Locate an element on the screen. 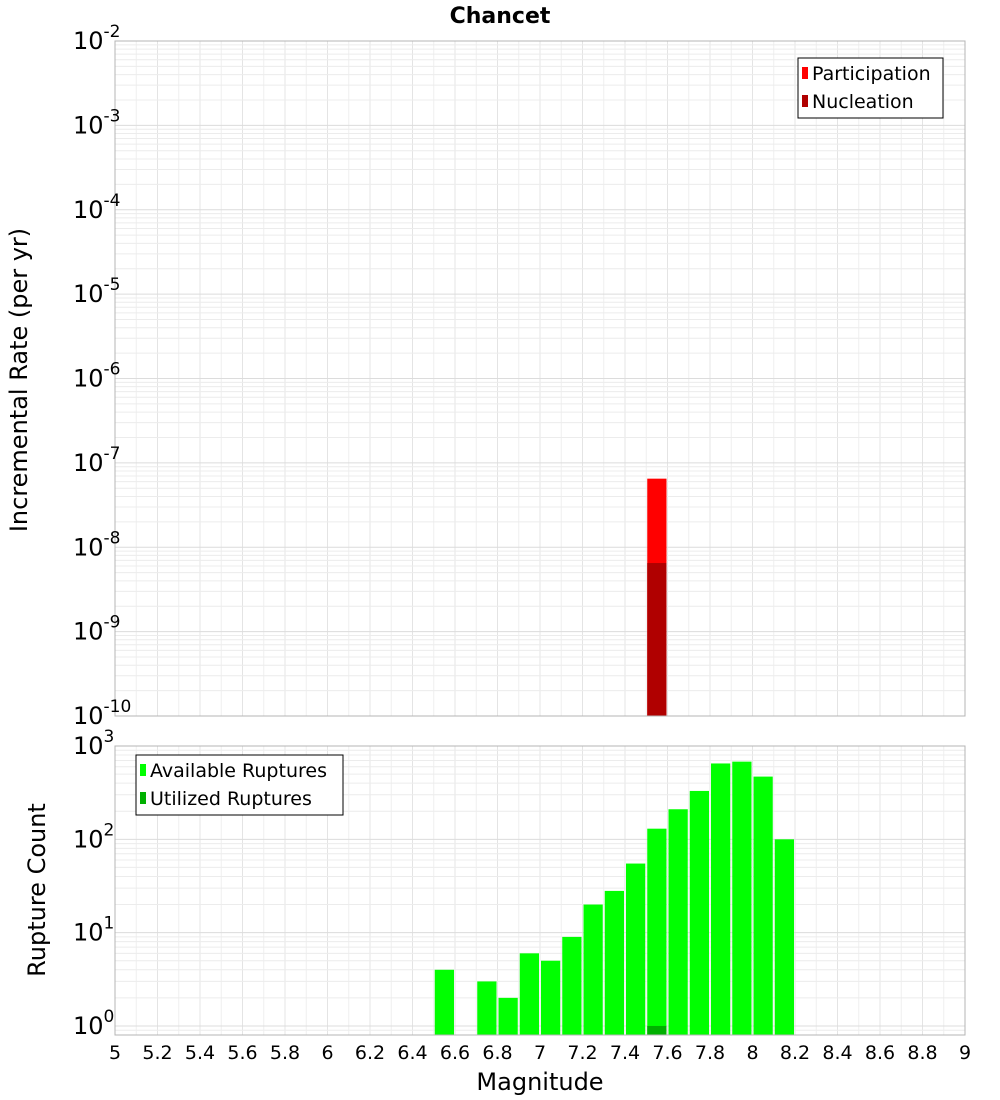  bar-utilized-ruptures is located at coordinates (657, 1030).